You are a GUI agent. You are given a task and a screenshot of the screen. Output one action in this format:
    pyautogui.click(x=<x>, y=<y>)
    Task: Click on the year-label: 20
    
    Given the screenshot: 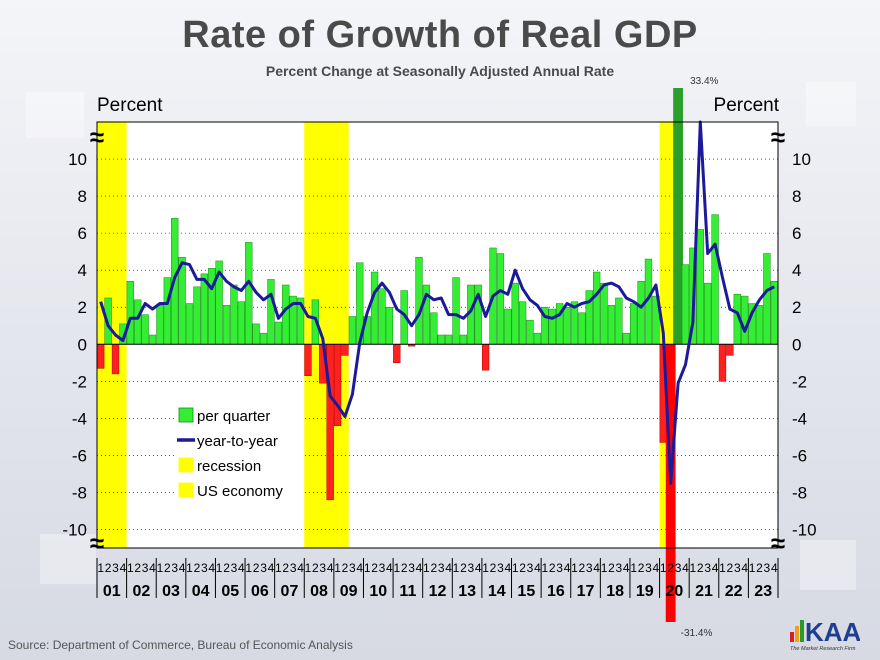 What is the action you would take?
    pyautogui.click(x=674, y=591)
    